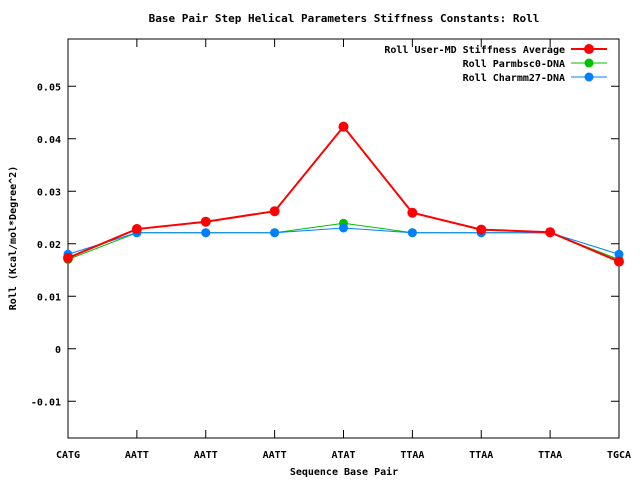 The height and width of the screenshot is (480, 640). Describe the element at coordinates (49, 245) in the screenshot. I see `y-tick-label: 0.02` at that location.